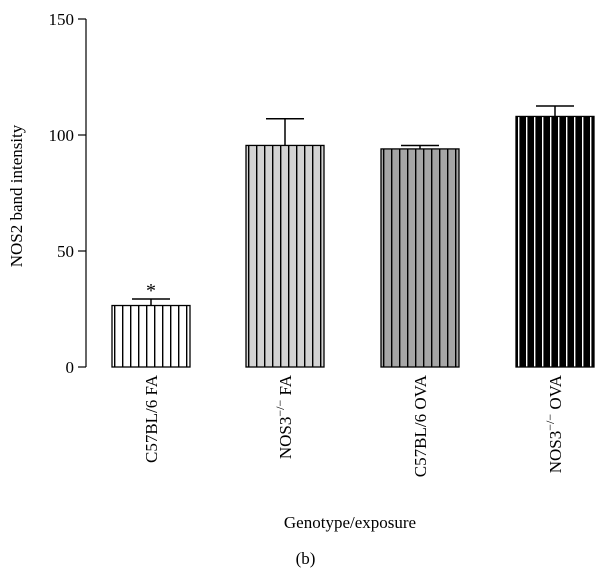  Describe the element at coordinates (151, 291) in the screenshot. I see `significance-marker: *` at that location.